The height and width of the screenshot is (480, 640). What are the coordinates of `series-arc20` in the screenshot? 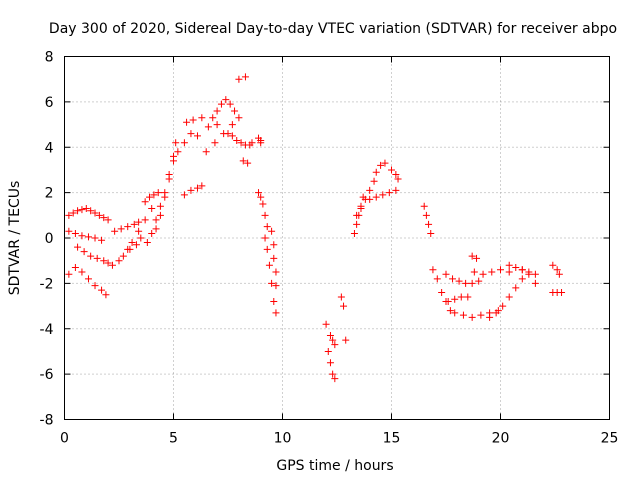 It's located at (260, 140).